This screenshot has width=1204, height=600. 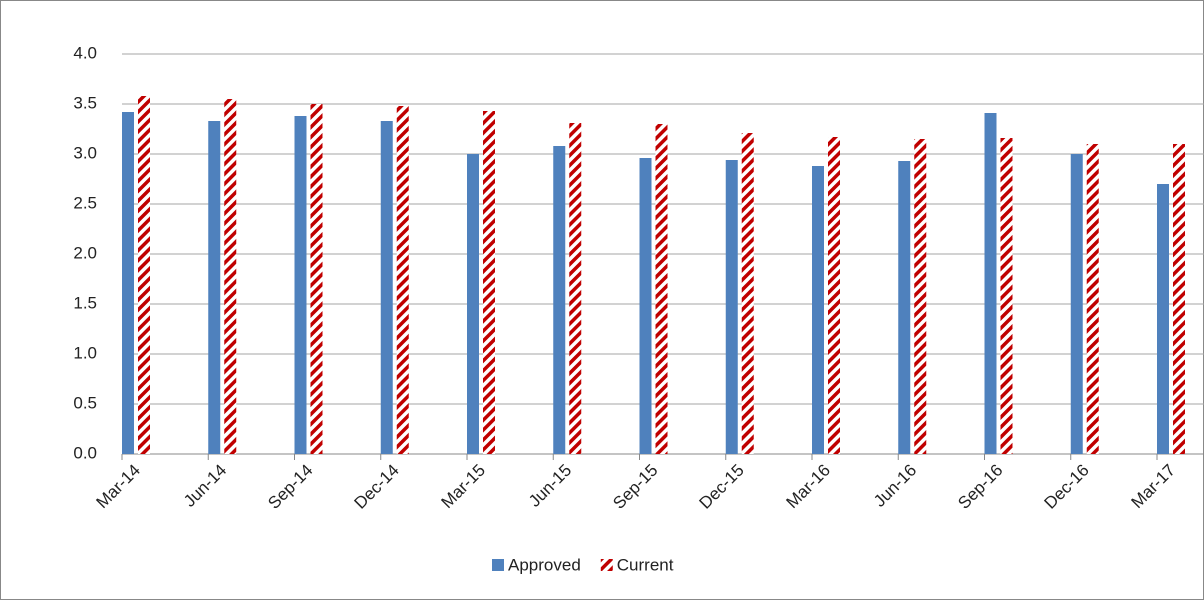 I want to click on y-tick-label: 4.0, so click(x=85, y=52).